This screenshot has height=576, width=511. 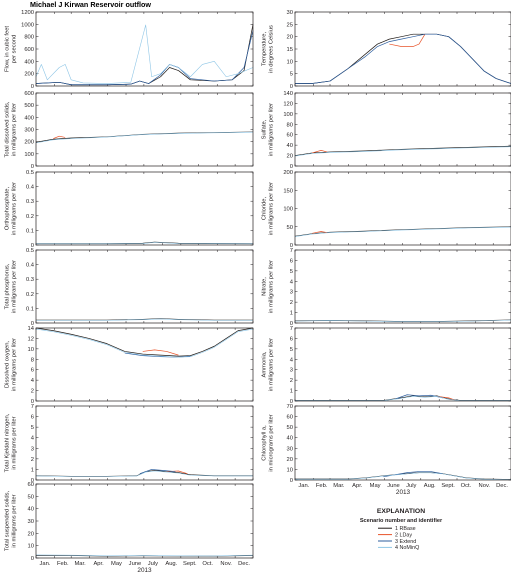 I want to click on y-tick-label: 1200, so click(x=27, y=13).